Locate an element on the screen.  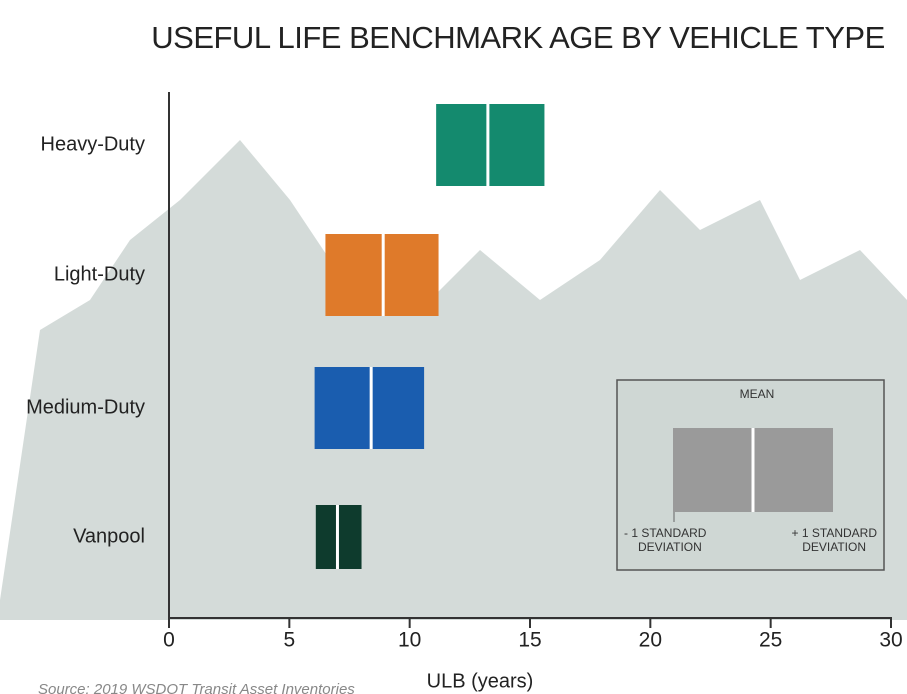
x-tick-label: 30 is located at coordinates (890, 640).